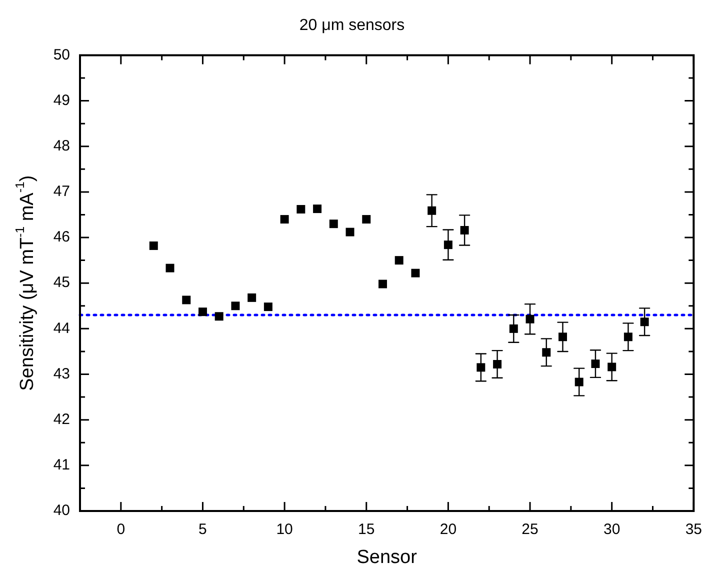  I want to click on y-tick-label: 42, so click(61, 419).